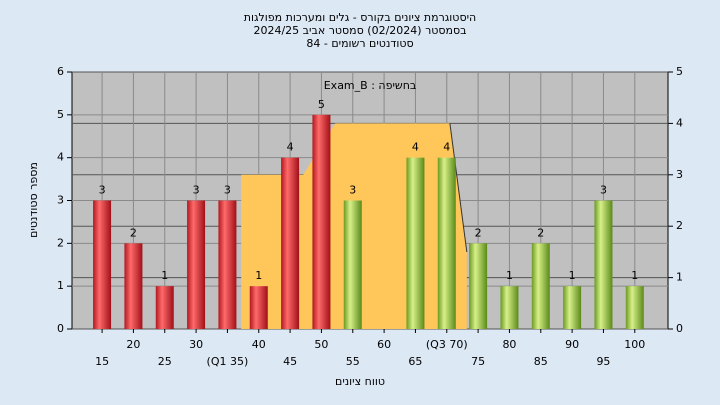 The image size is (720, 405). I want to click on y-tick-label: 4, so click(60, 157).